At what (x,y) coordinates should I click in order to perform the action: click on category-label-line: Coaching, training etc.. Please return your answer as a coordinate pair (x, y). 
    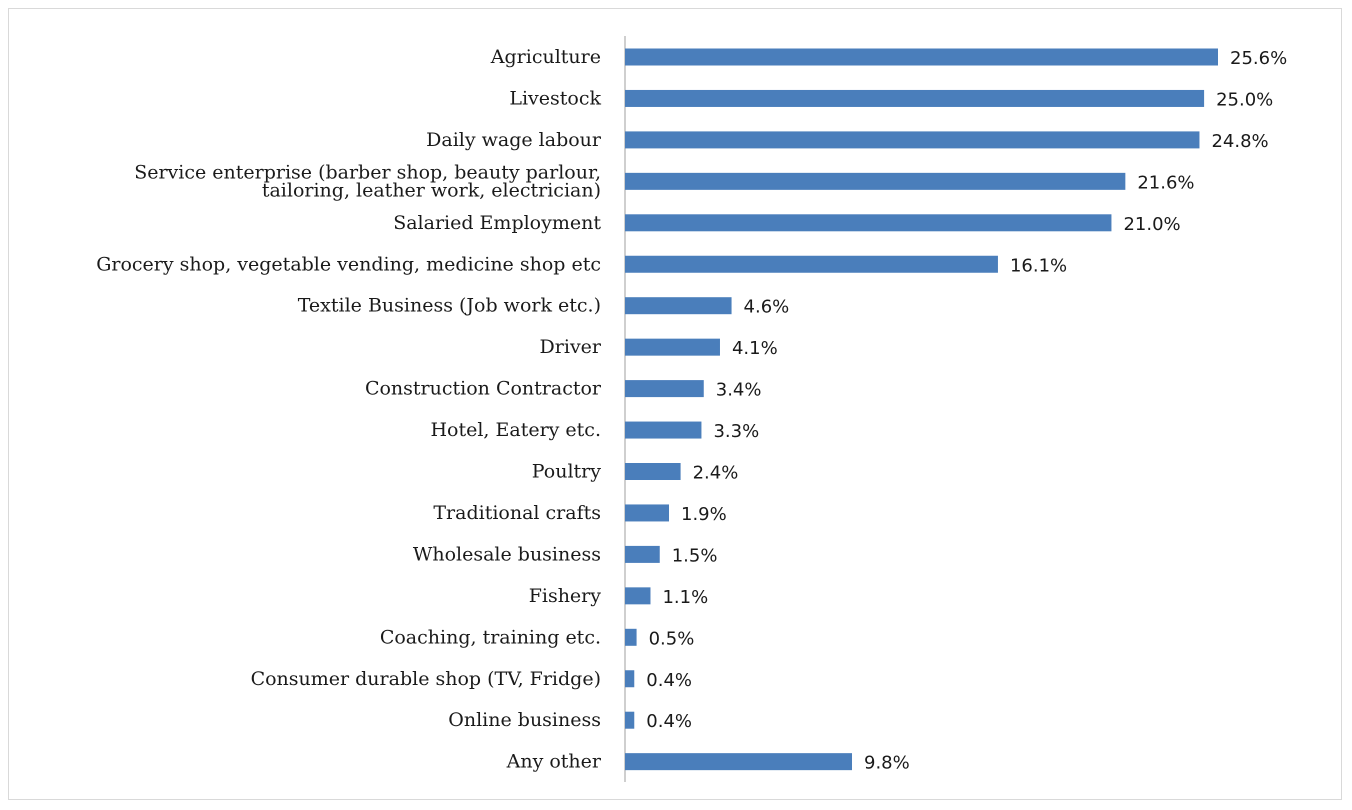
    Looking at the image, I should click on (490, 637).